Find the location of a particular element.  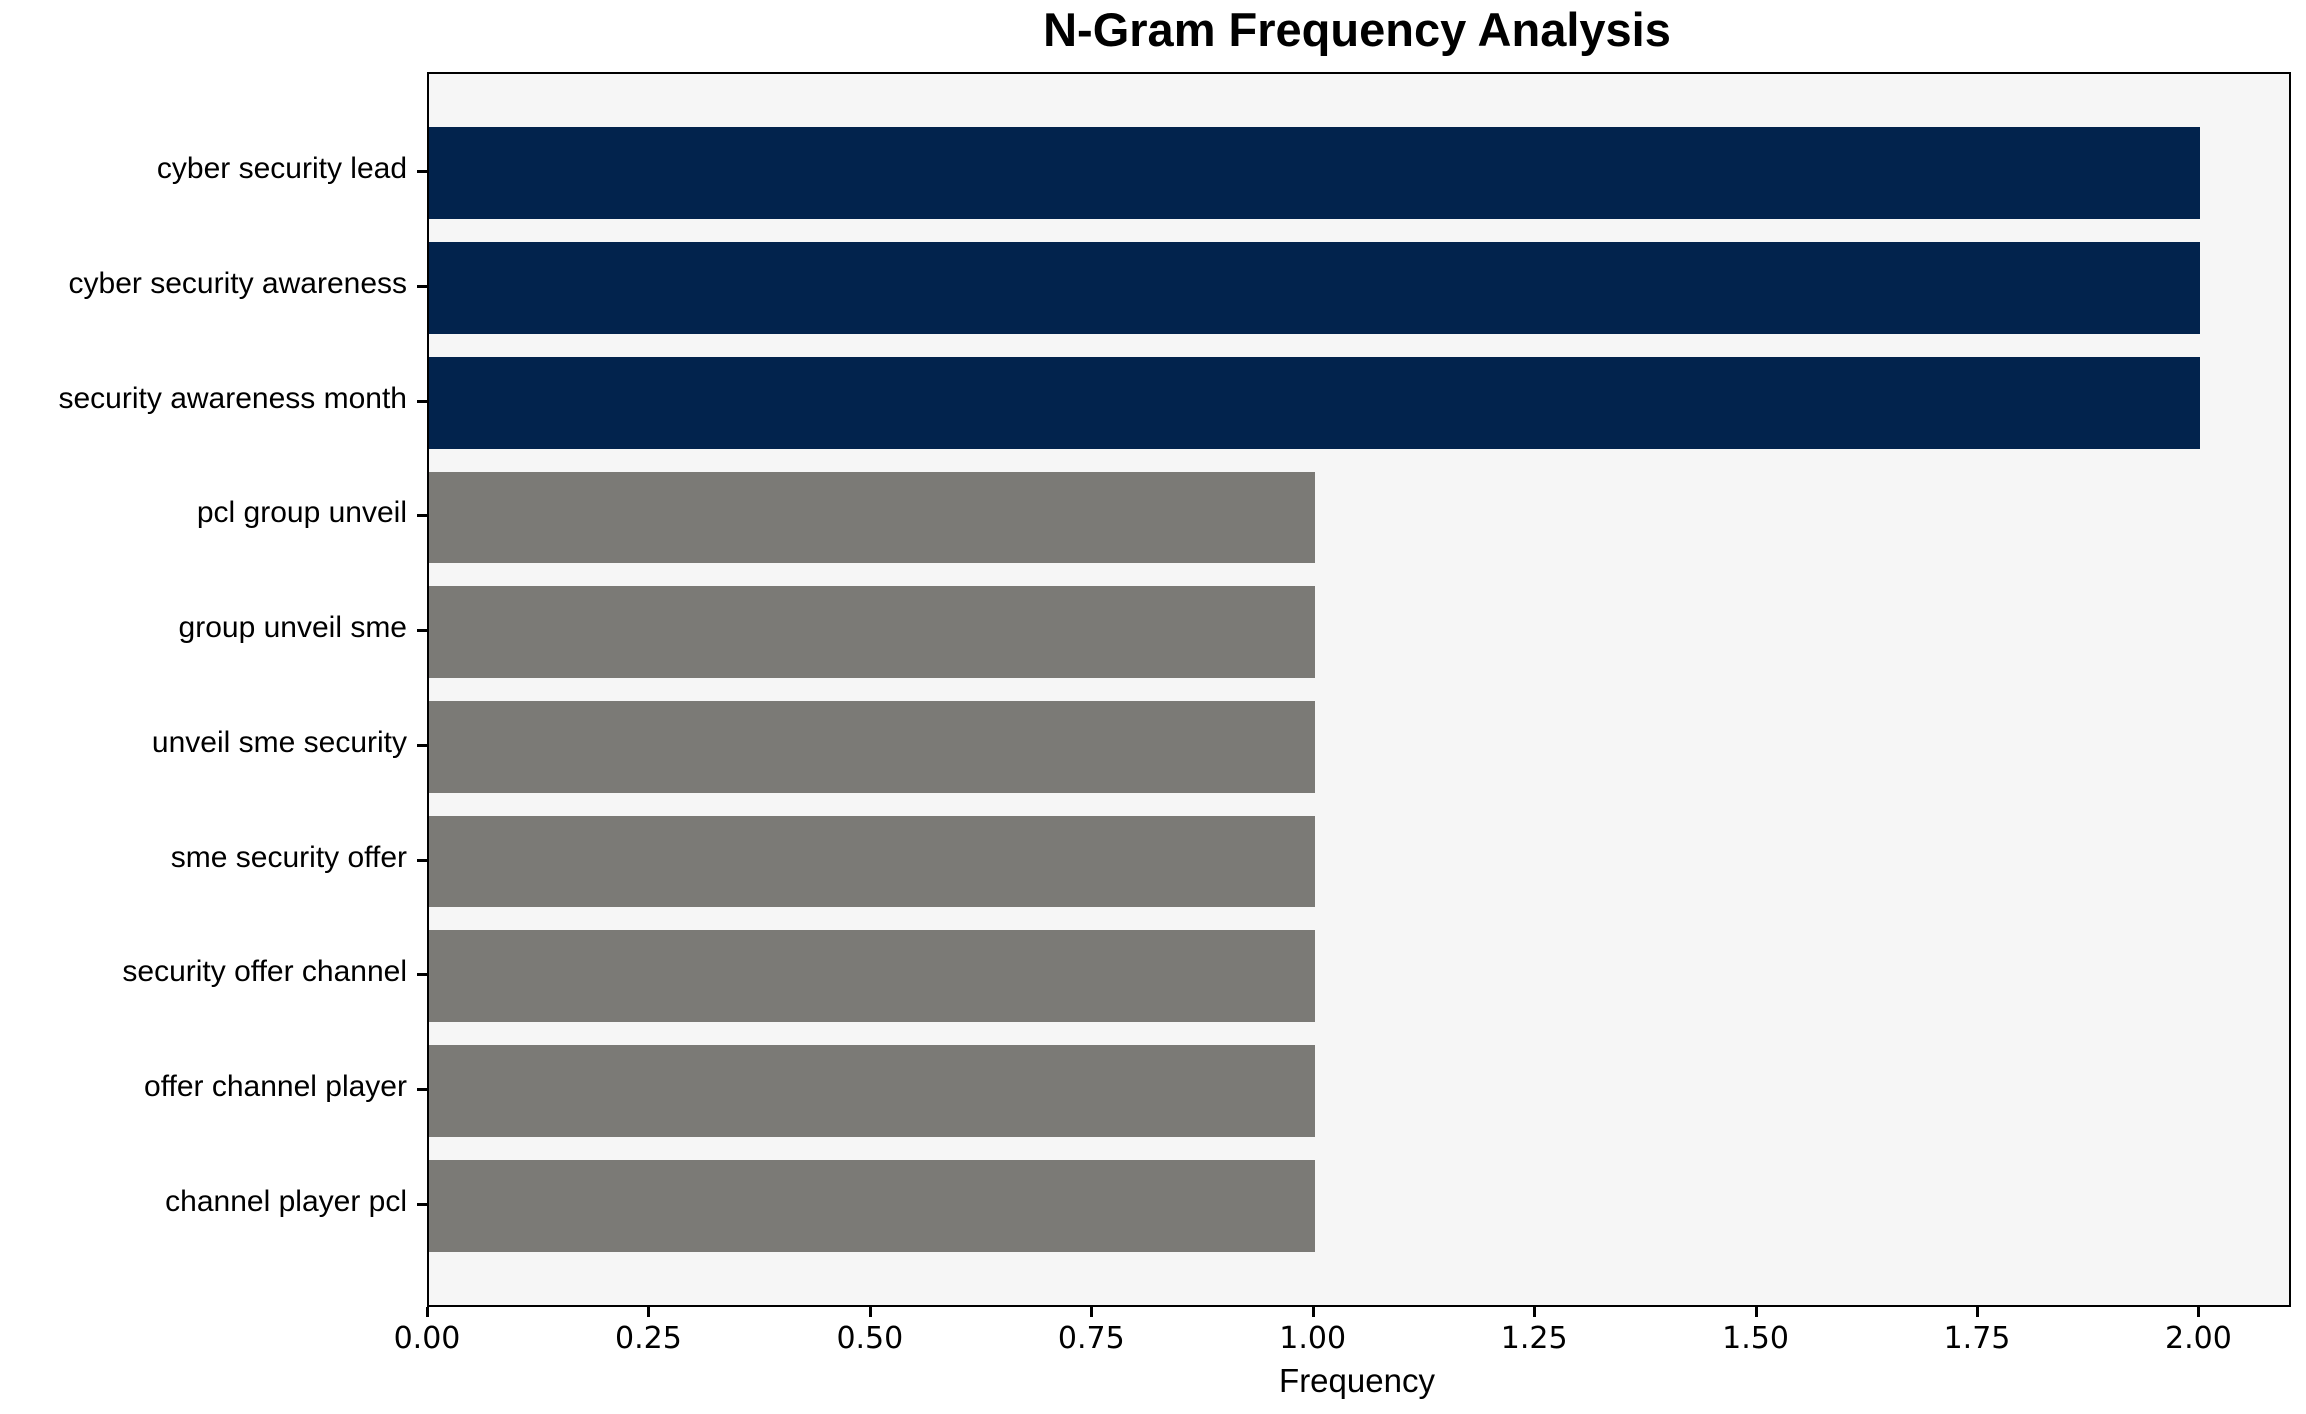

x-tick-label: 2.00 is located at coordinates (2198, 1338).